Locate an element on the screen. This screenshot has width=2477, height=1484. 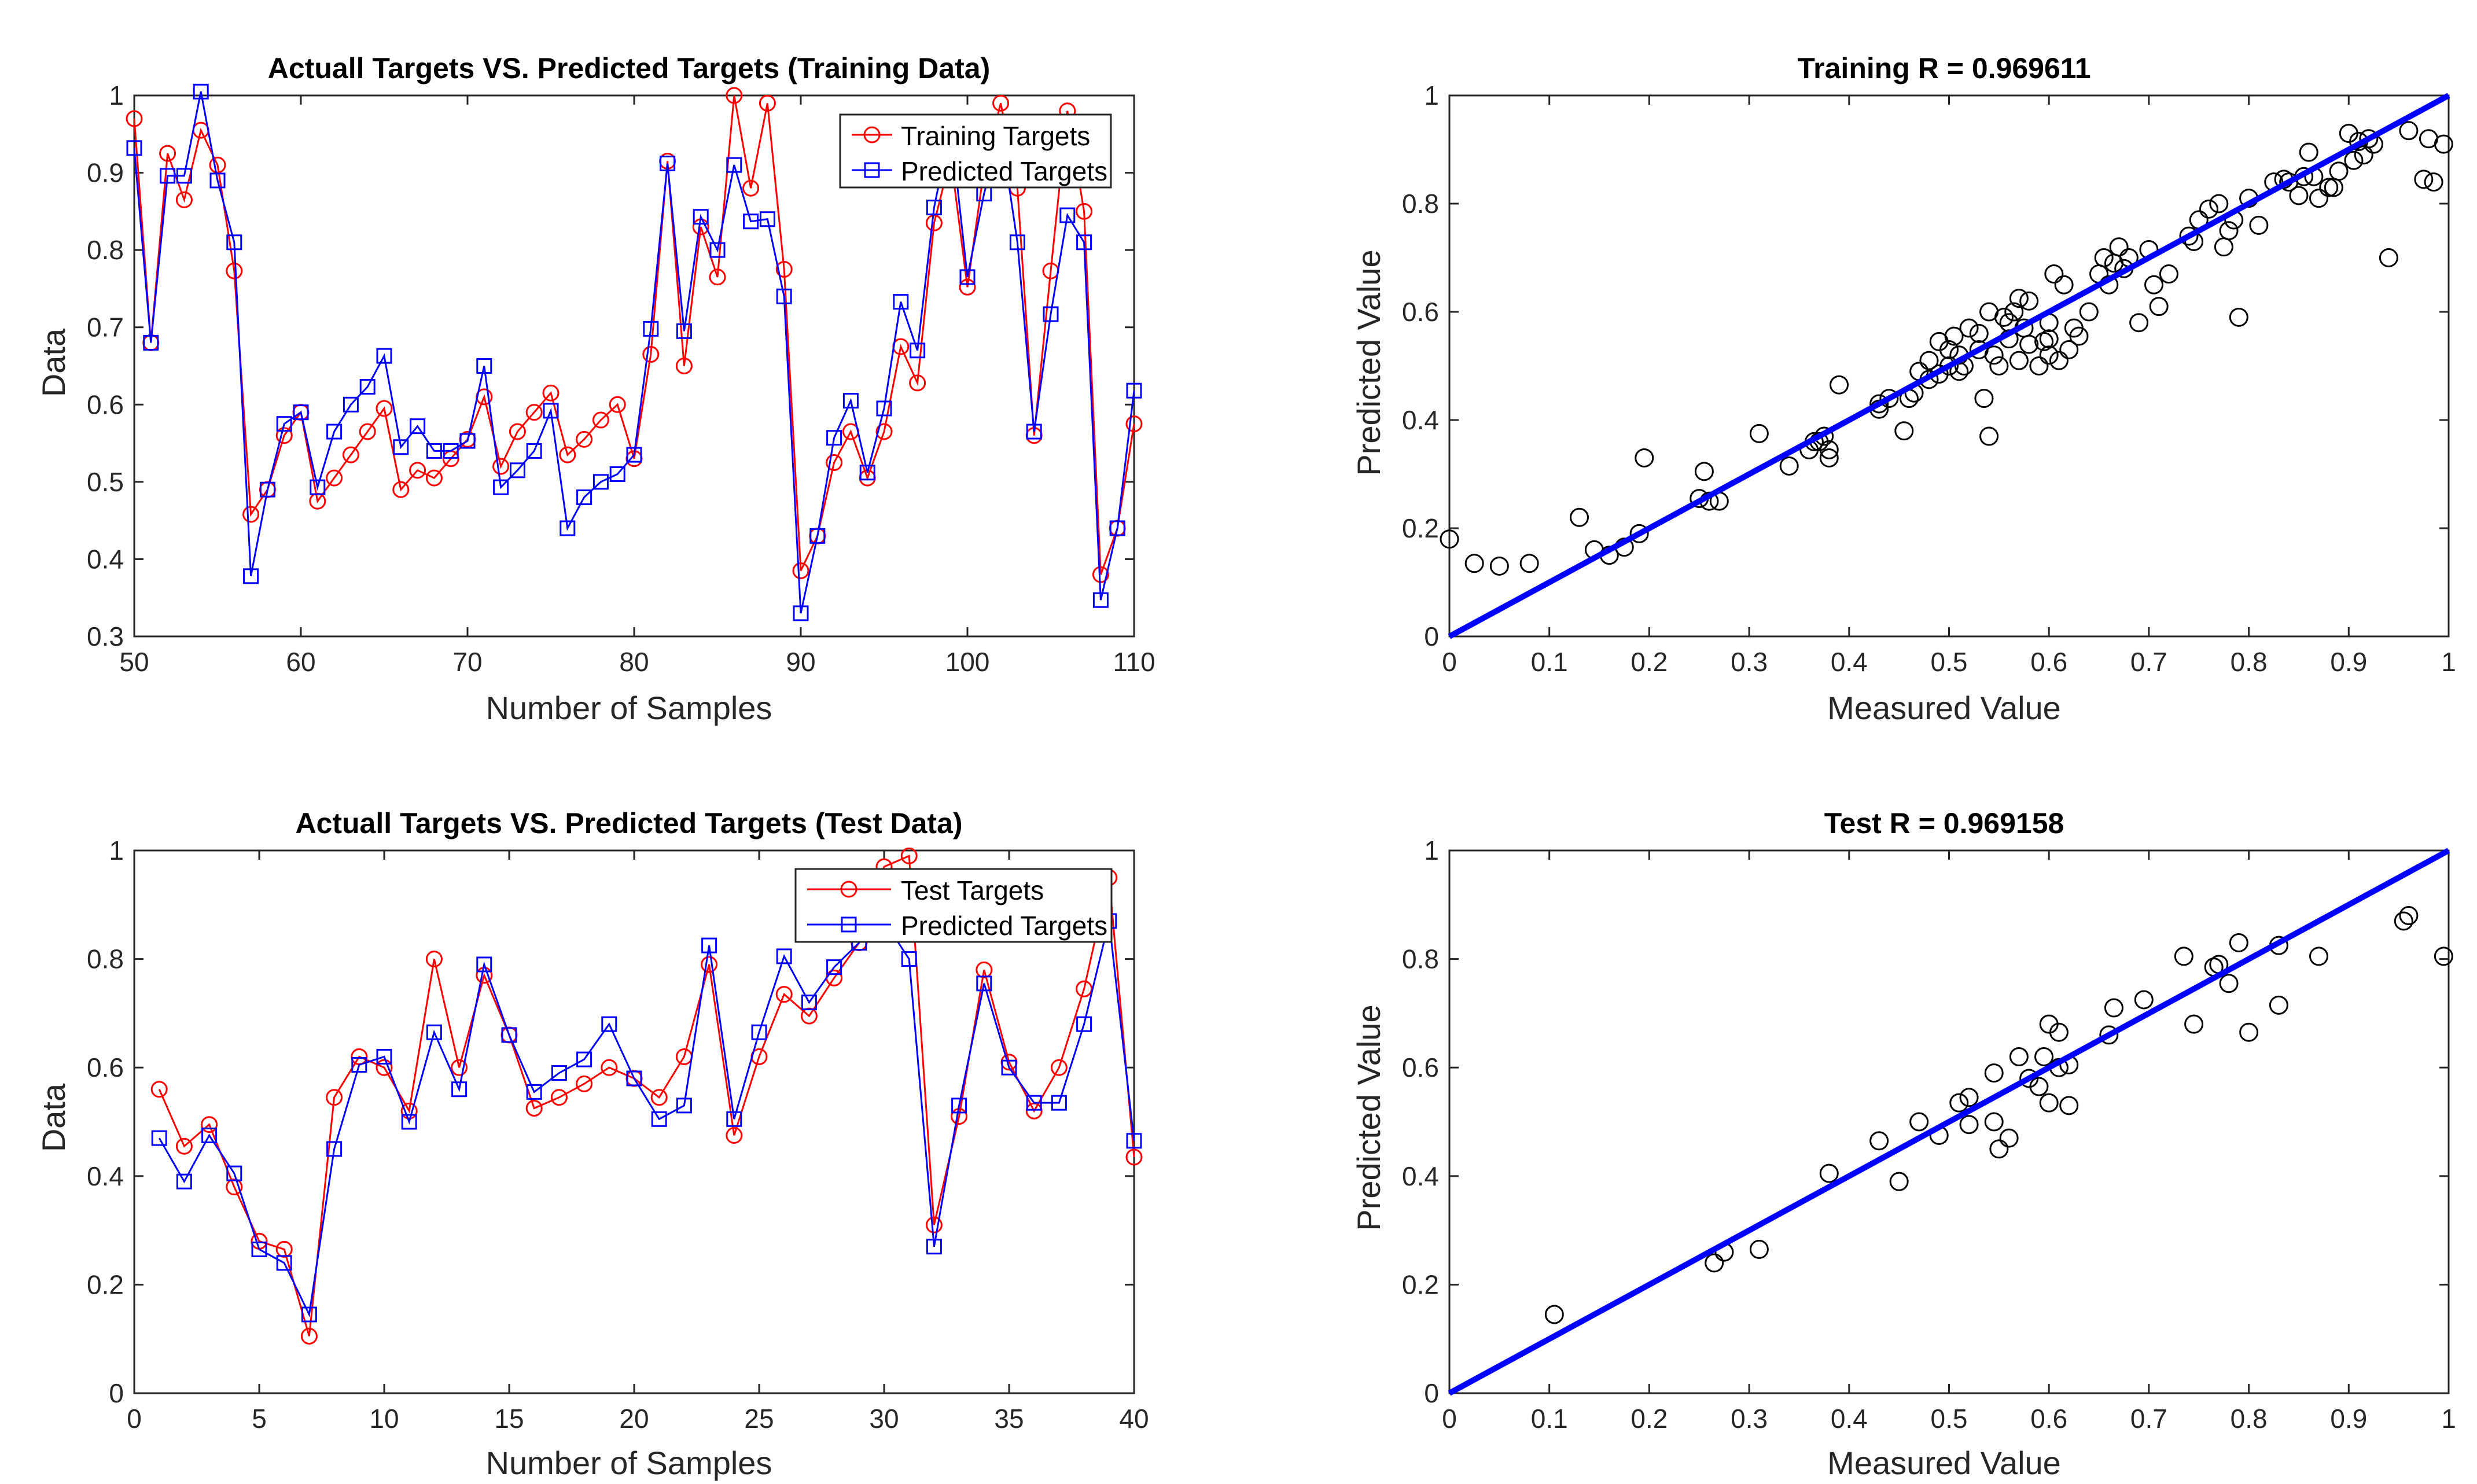
fit-line is located at coordinates (1949, 1122).